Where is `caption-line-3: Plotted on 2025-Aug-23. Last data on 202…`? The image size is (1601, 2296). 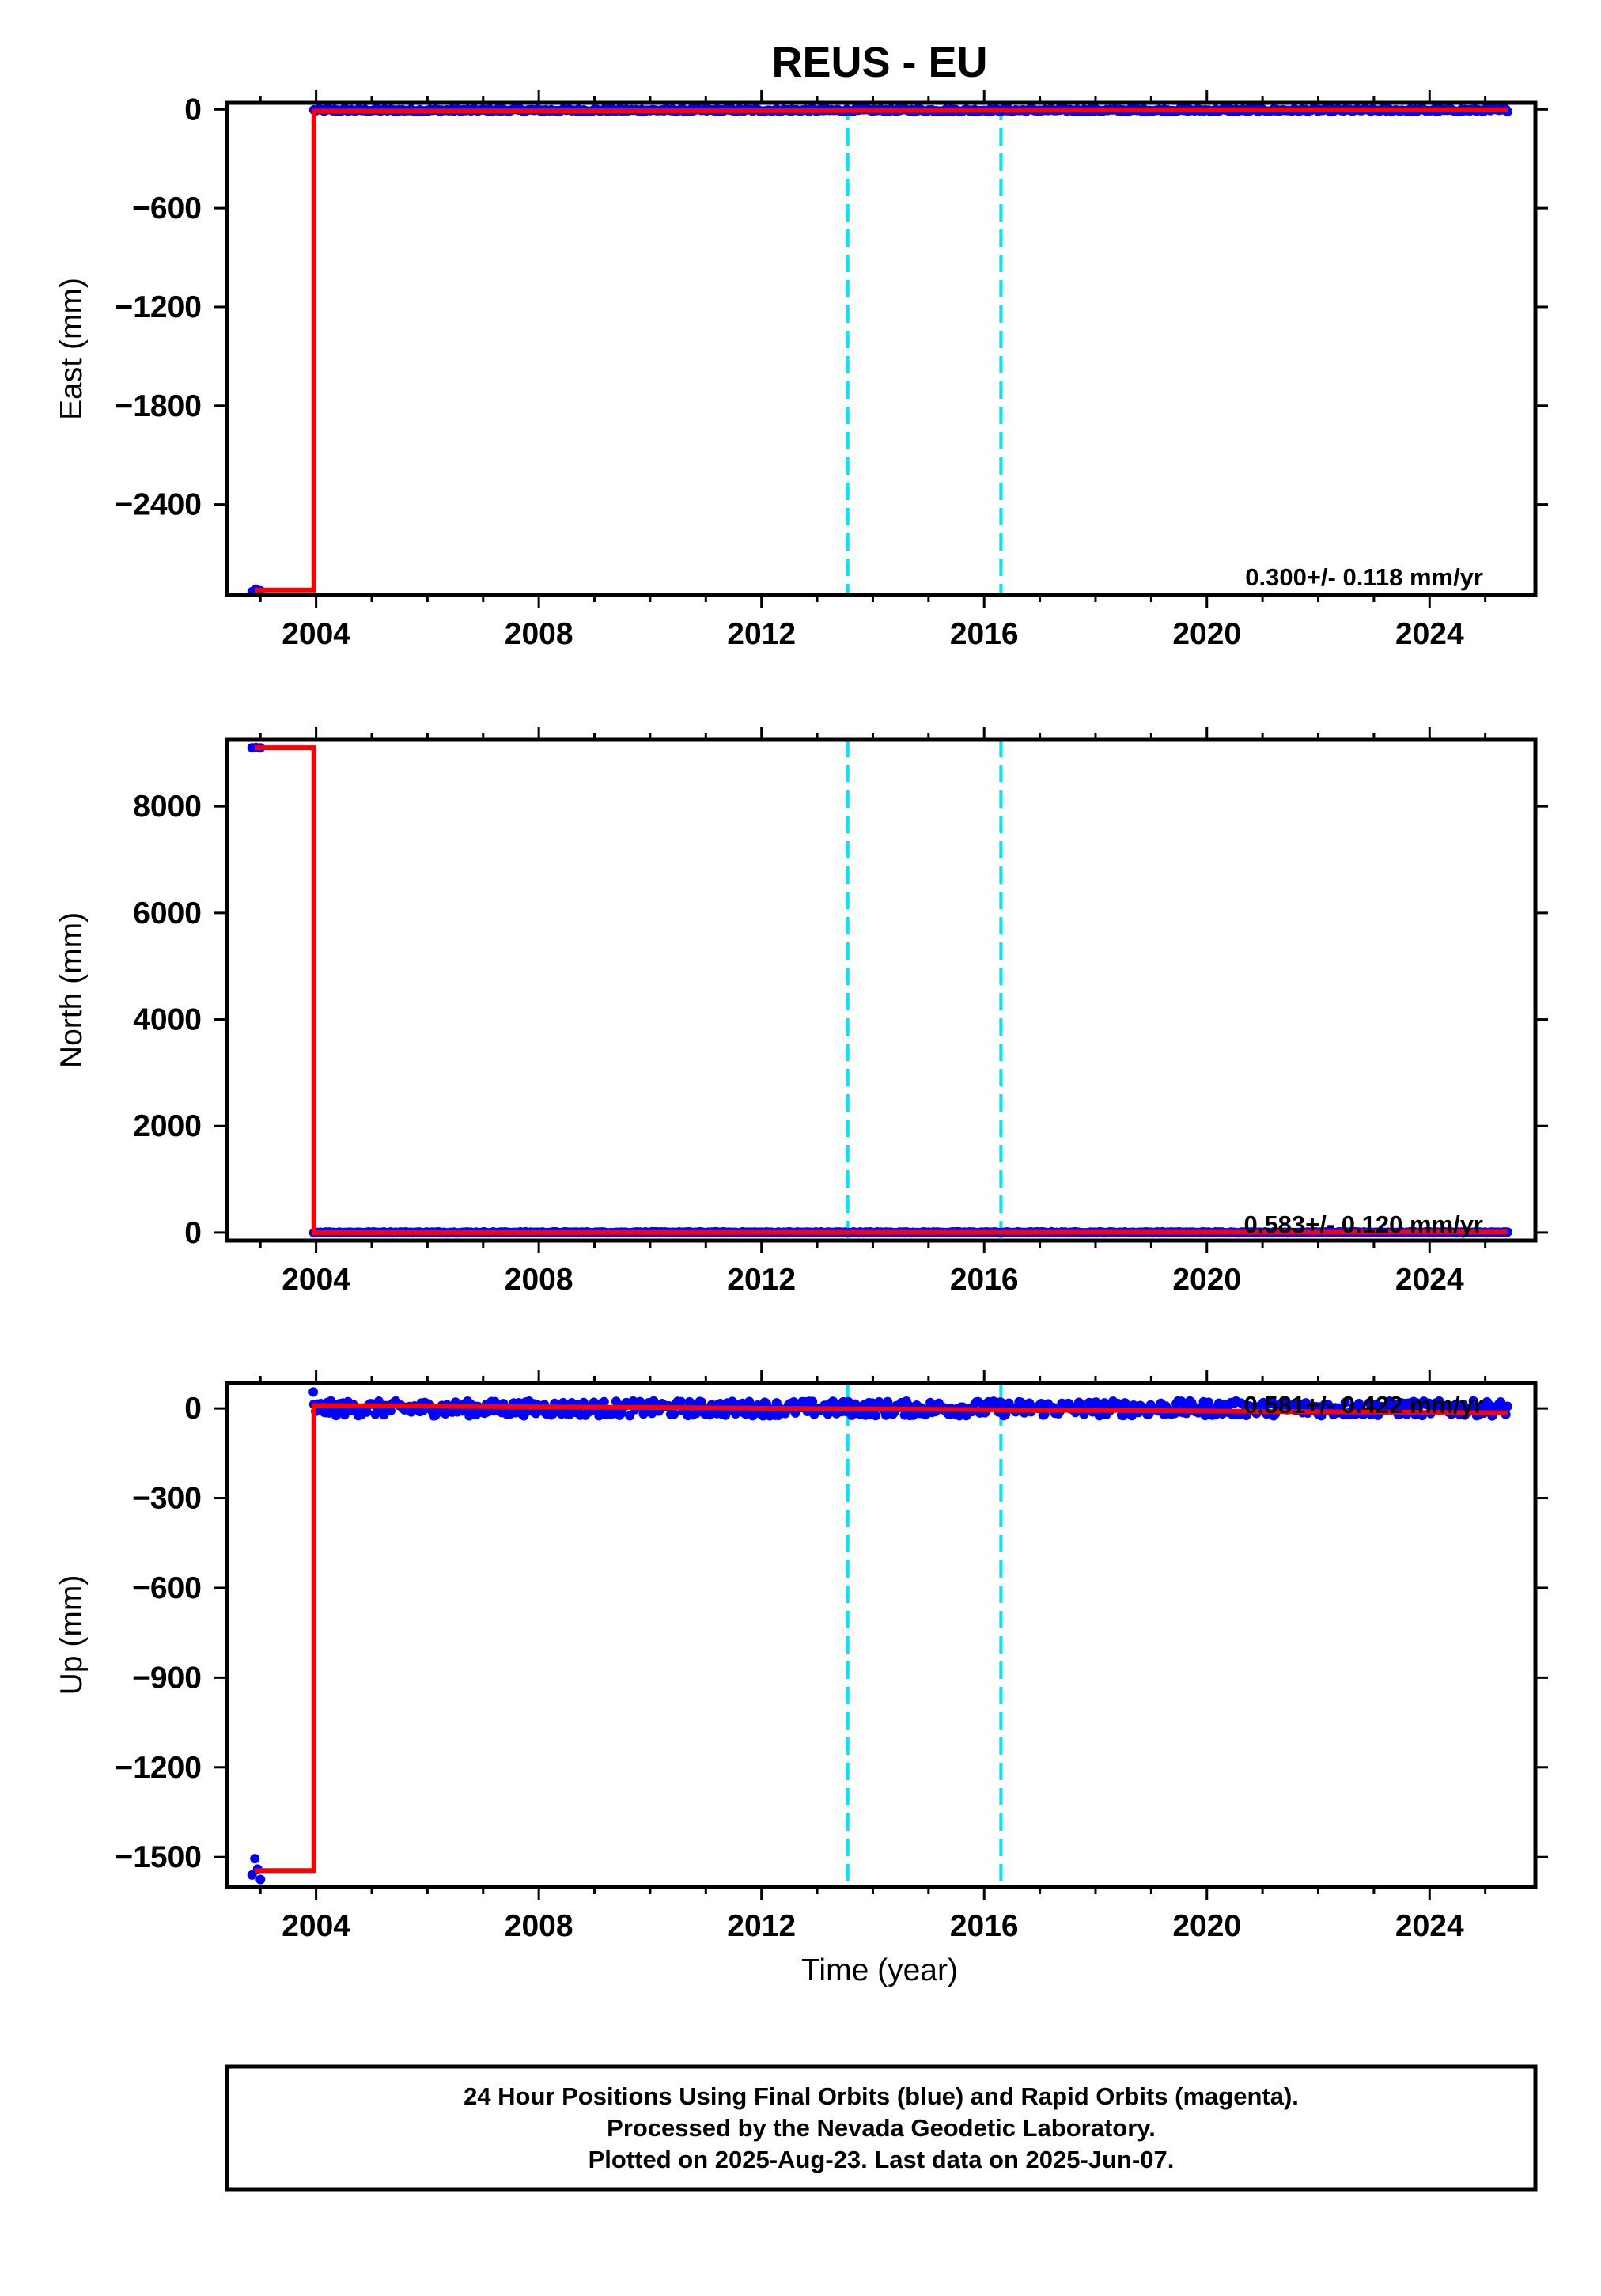 caption-line-3: Plotted on 2025-Aug-23. Last data on 202… is located at coordinates (882, 2159).